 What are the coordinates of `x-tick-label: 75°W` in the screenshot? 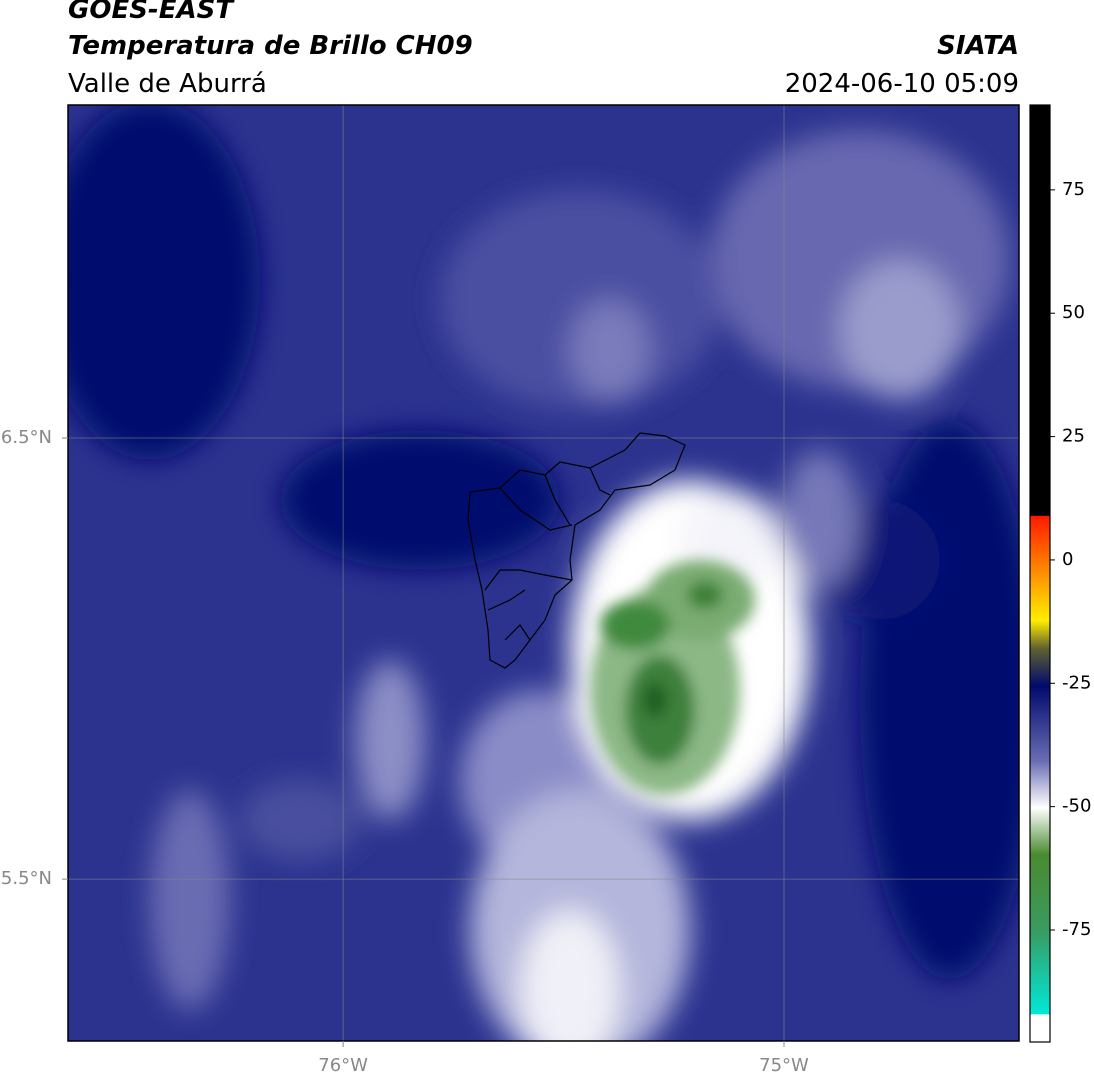 It's located at (784, 1065).